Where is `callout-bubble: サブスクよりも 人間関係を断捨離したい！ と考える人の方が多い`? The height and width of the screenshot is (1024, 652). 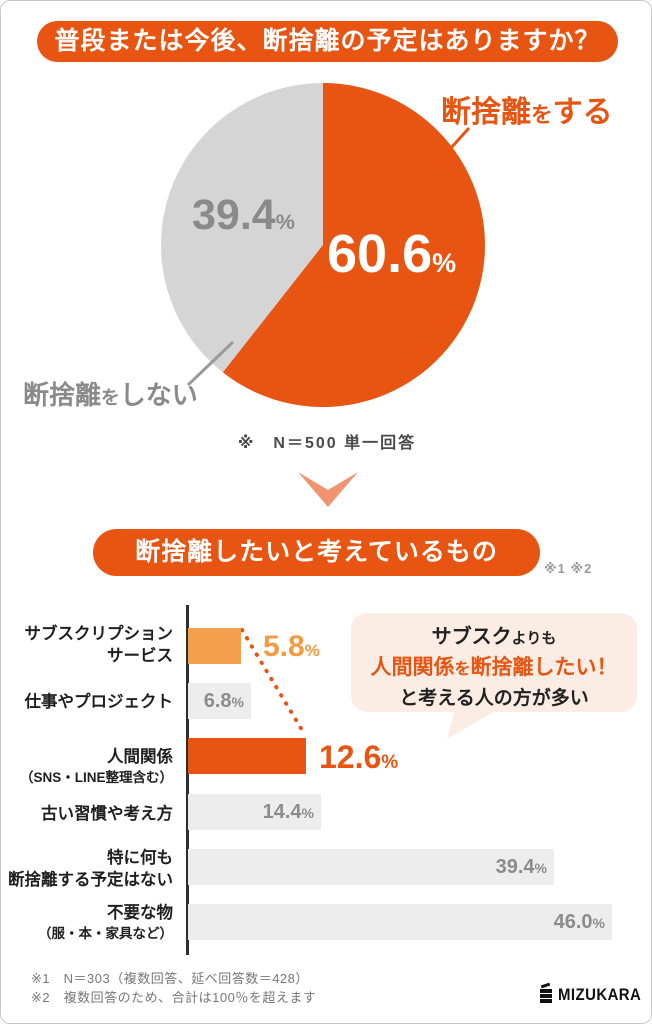 callout-bubble: サブスクよりも 人間関係を断捨離したい！ と考える人の方が多い is located at coordinates (494, 662).